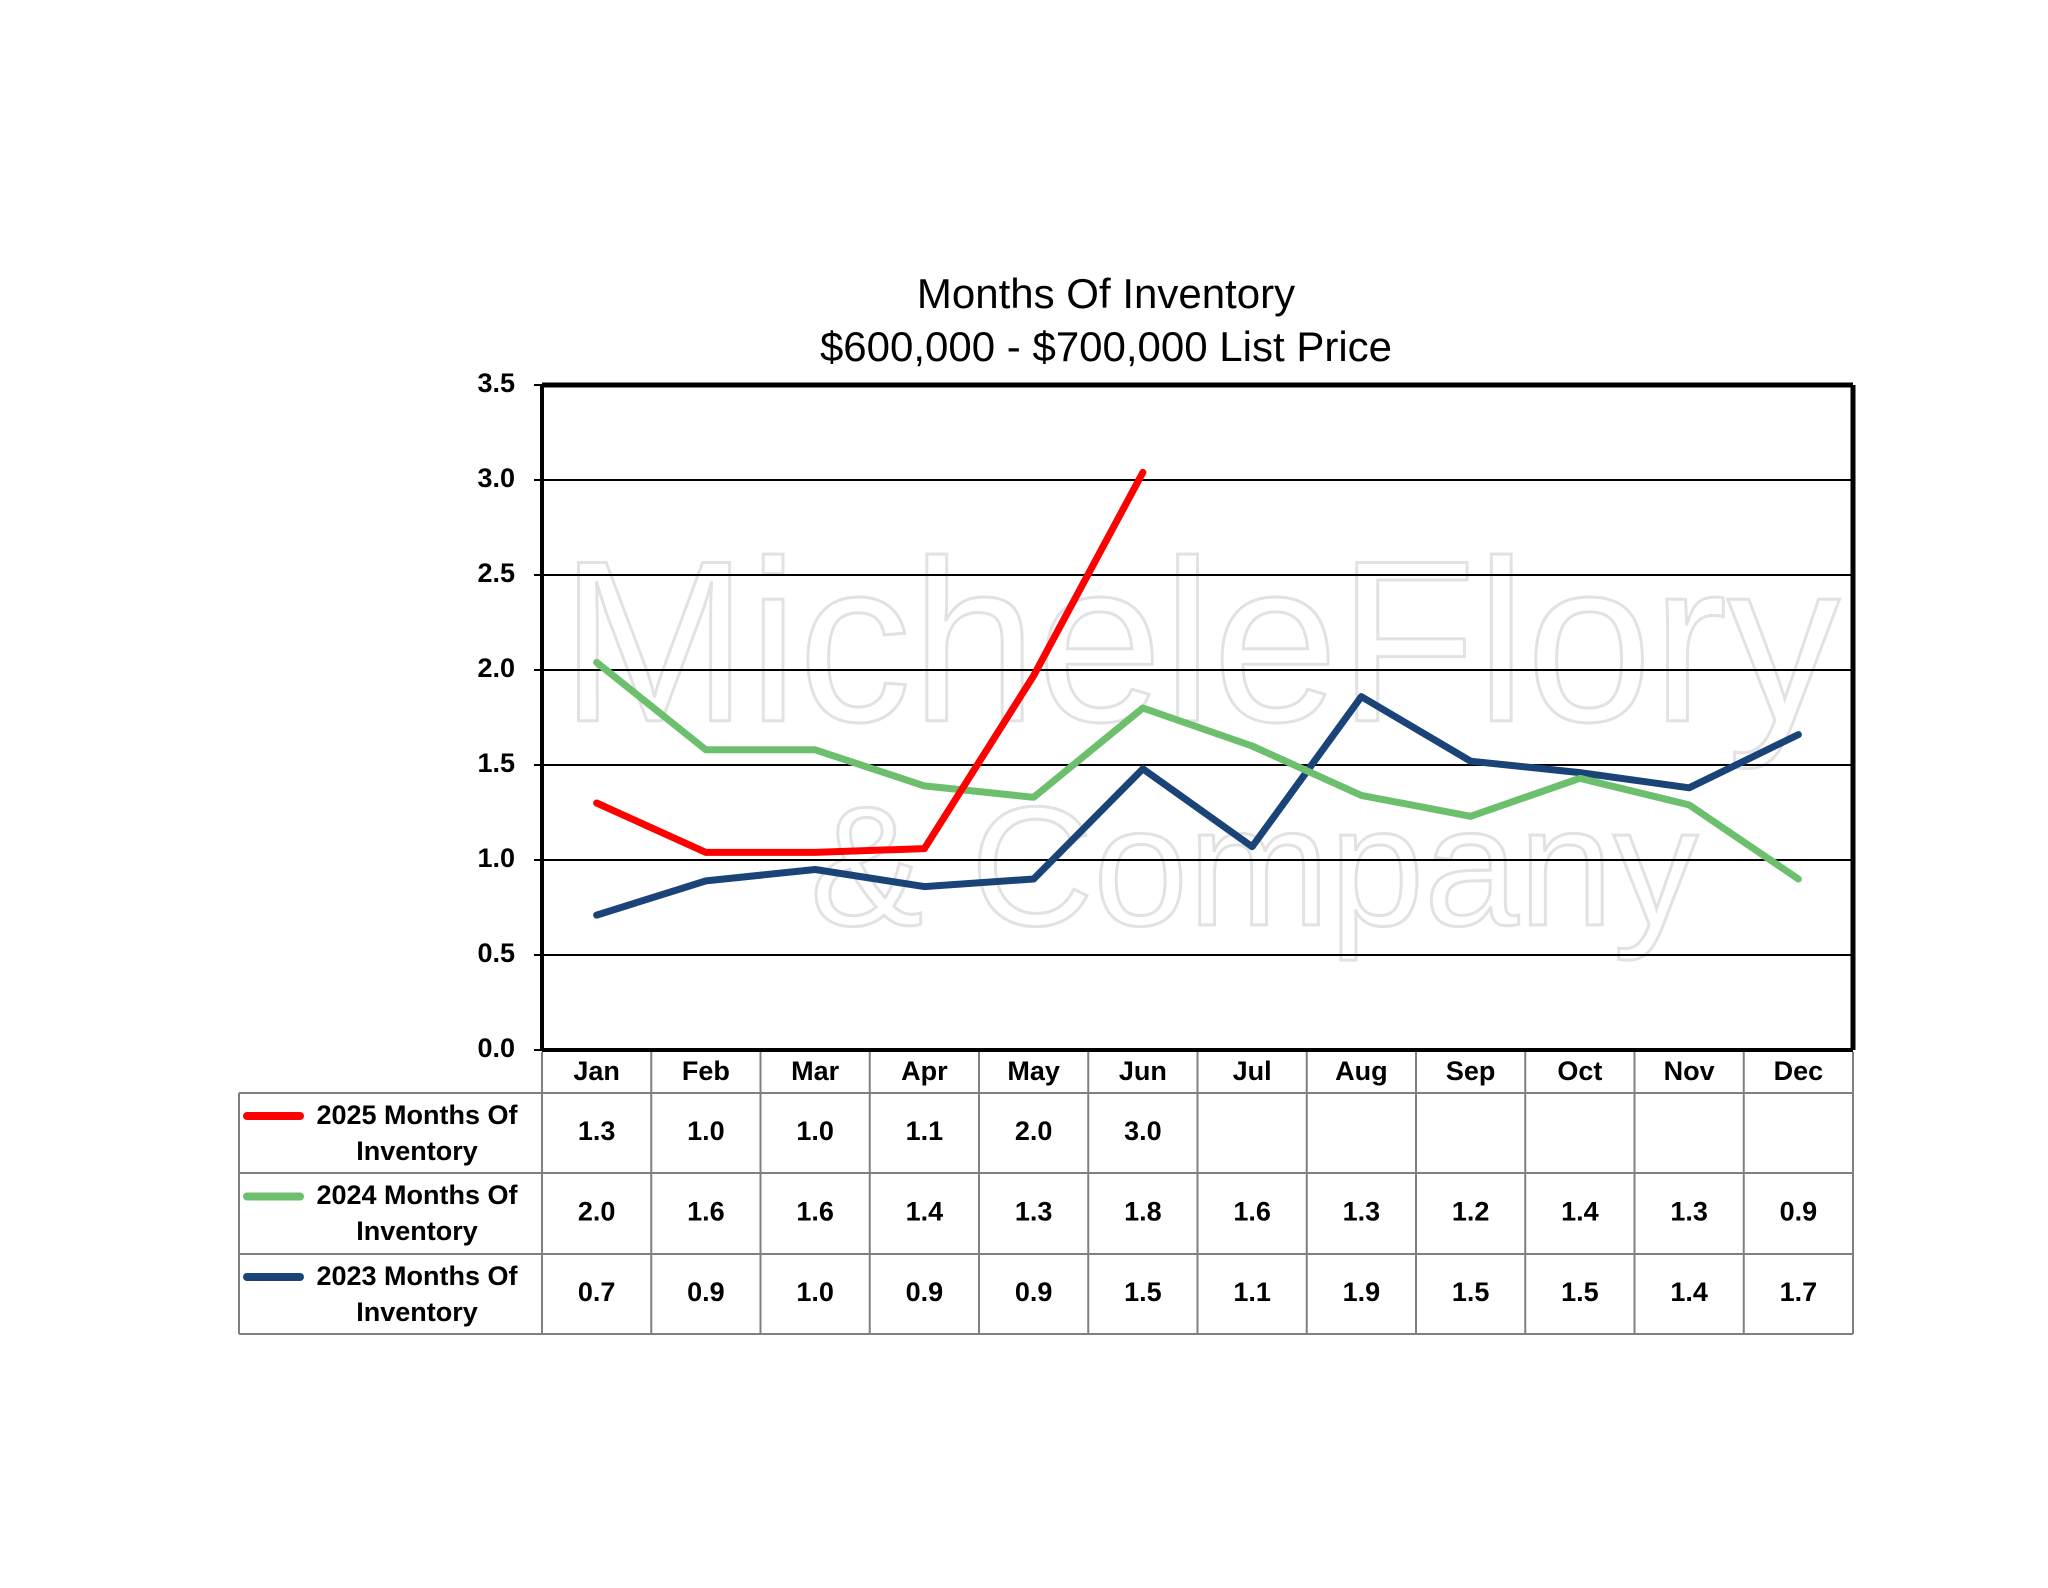 Image resolution: width=2048 pixels, height=1588 pixels. I want to click on x-tick-label: Jun, so click(1143, 1071).